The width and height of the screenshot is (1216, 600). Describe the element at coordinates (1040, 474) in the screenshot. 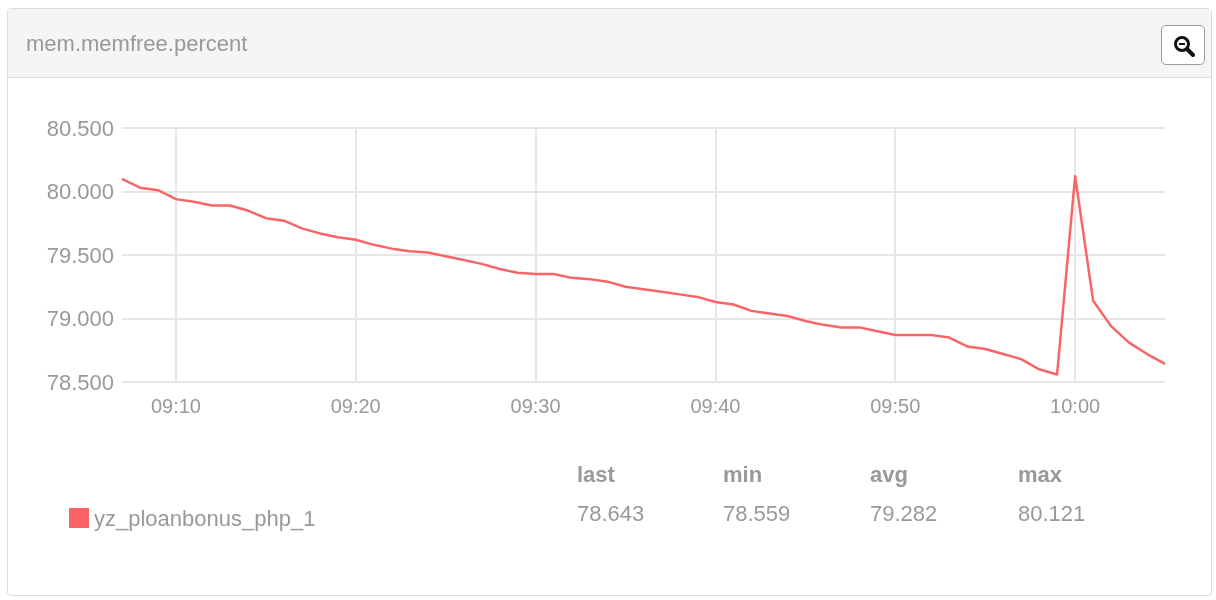

I see `text: max` at that location.